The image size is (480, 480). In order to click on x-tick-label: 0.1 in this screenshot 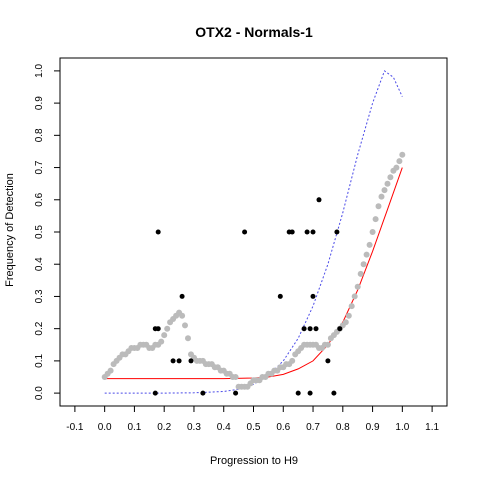, I will do `click(134, 427)`.